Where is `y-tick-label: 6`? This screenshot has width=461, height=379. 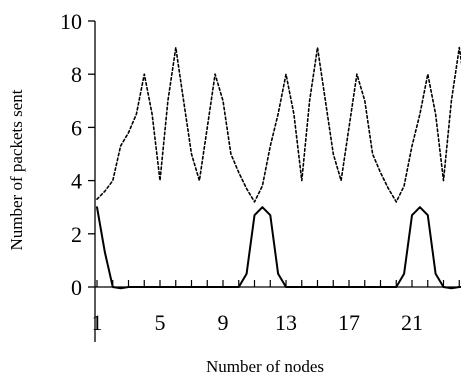 y-tick-label: 6 is located at coordinates (76, 127).